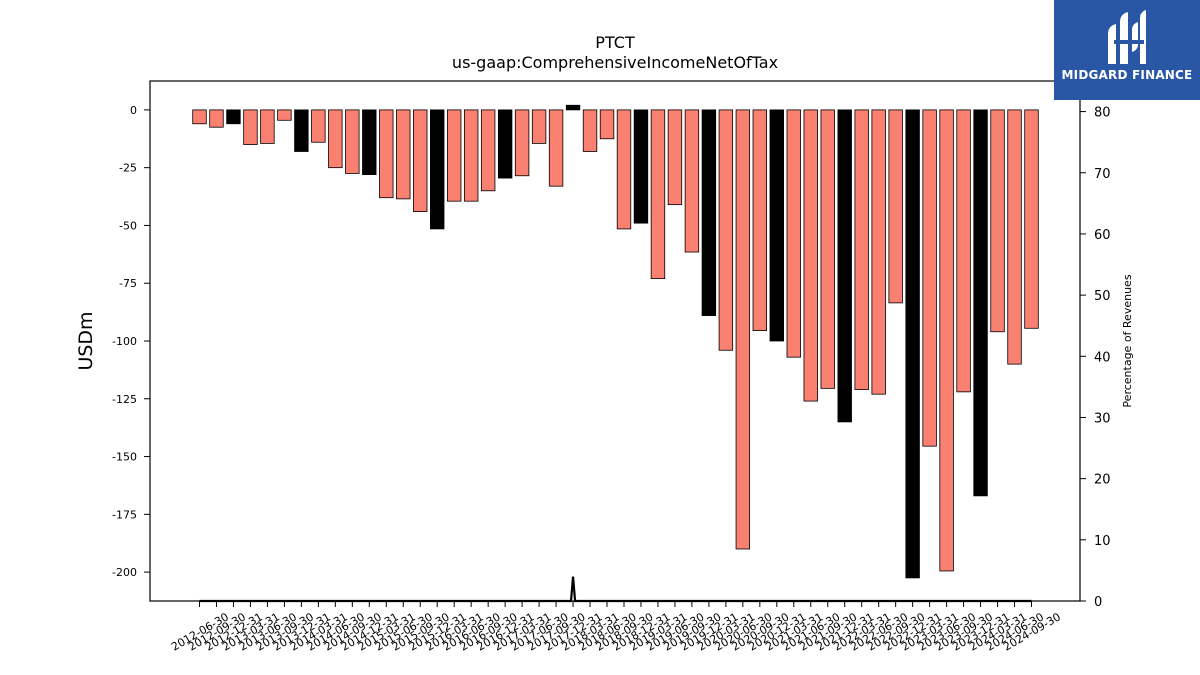 This screenshot has width=1200, height=675. What do you see at coordinates (1102, 296) in the screenshot?
I see `y2-tick-label: 50` at bounding box center [1102, 296].